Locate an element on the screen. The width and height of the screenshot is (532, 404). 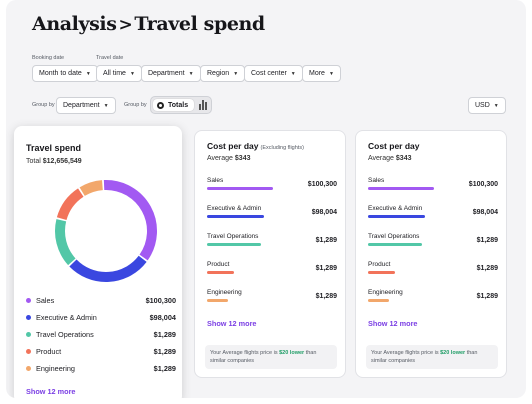
department-filter-label: Department is located at coordinates (166, 73).